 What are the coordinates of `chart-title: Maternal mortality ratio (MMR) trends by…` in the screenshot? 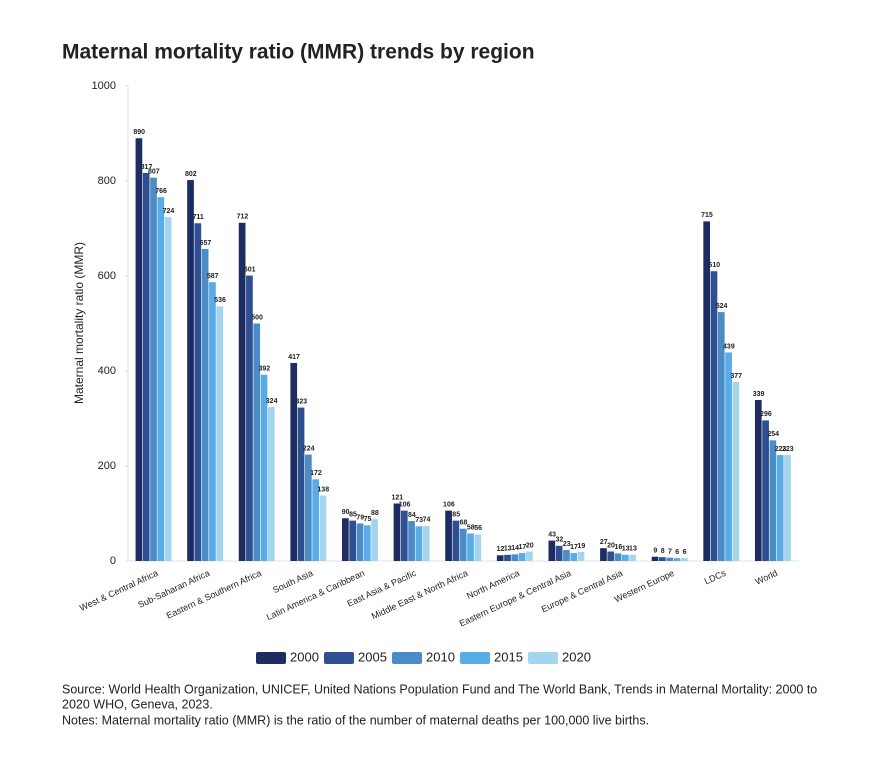 It's located at (298, 52).